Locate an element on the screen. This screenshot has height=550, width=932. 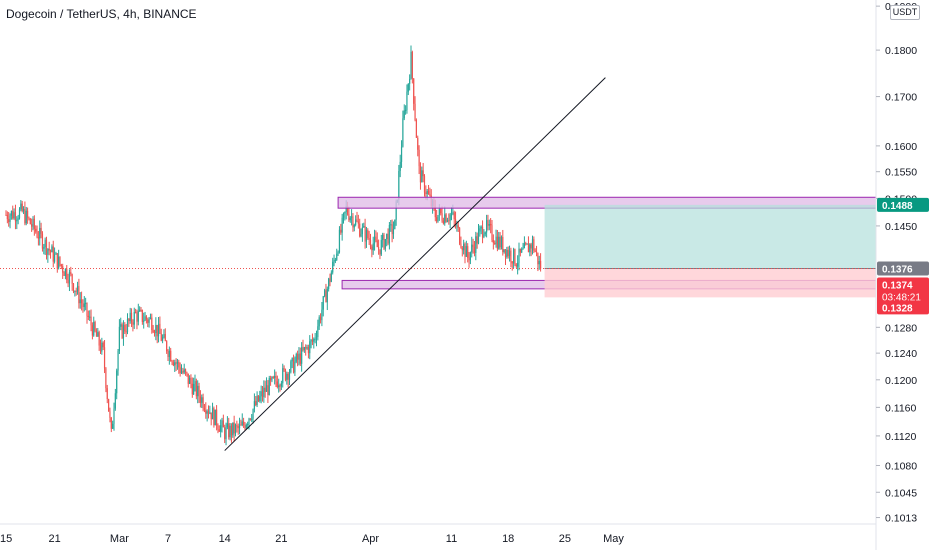
x-tick-label: 25 is located at coordinates (565, 539).